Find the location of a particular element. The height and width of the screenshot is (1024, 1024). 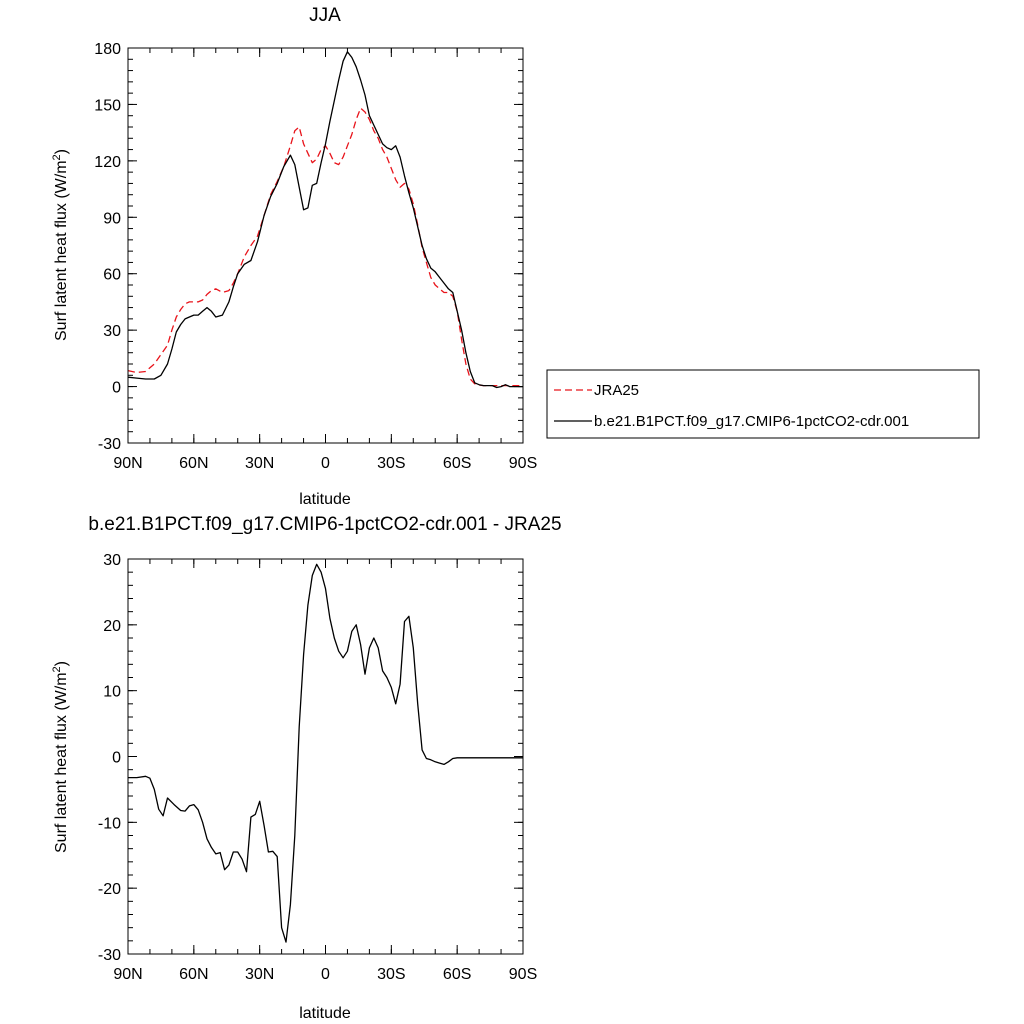

top-panel-title: JJA is located at coordinates (325, 15).